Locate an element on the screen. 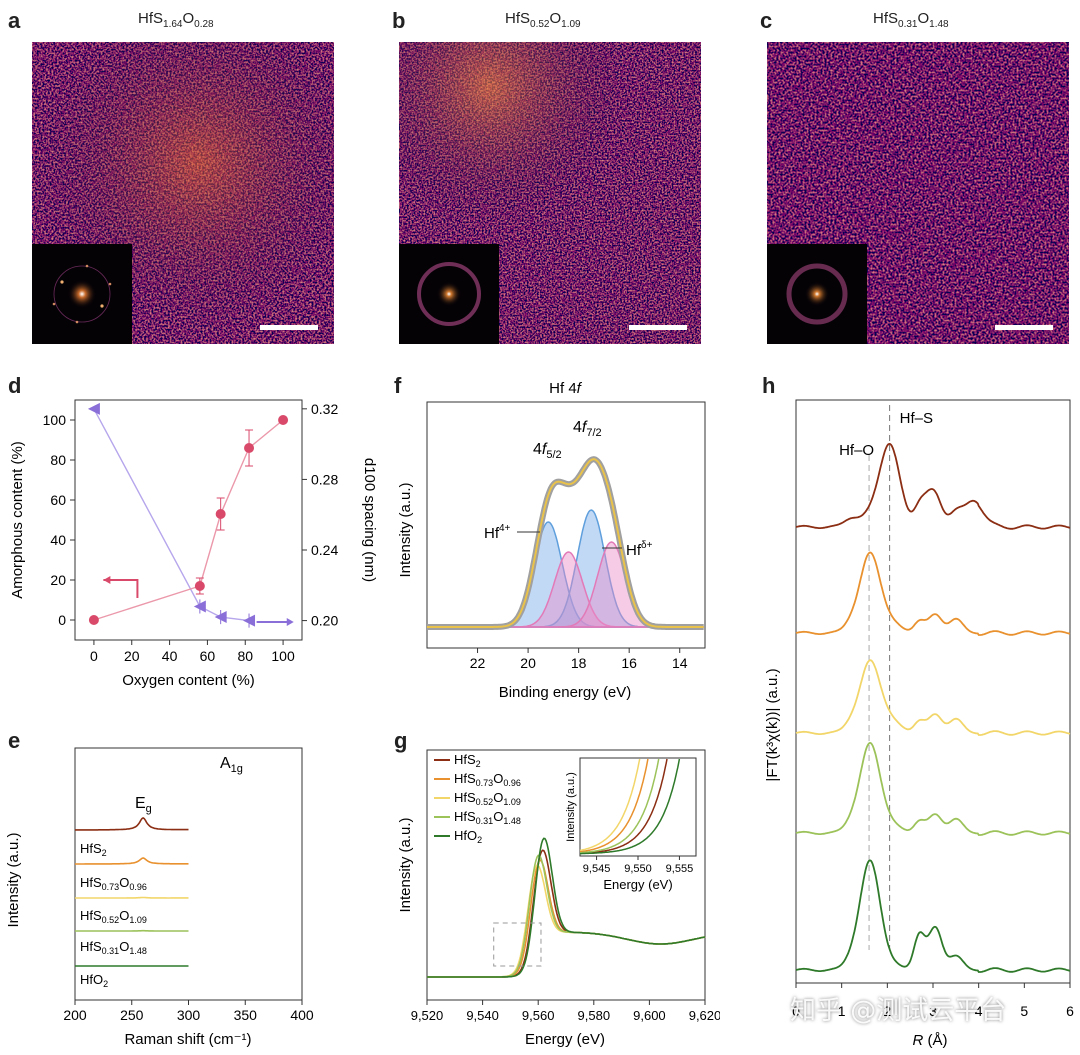 The width and height of the screenshot is (1080, 1055). d-xtick-label: 100 is located at coordinates (283, 656).